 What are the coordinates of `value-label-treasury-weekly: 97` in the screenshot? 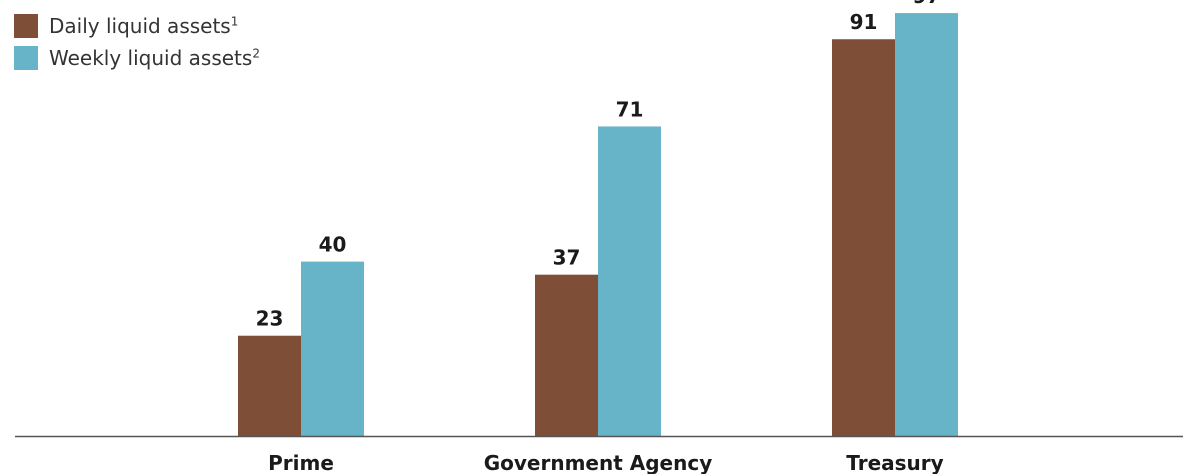 It's located at (927, 4).